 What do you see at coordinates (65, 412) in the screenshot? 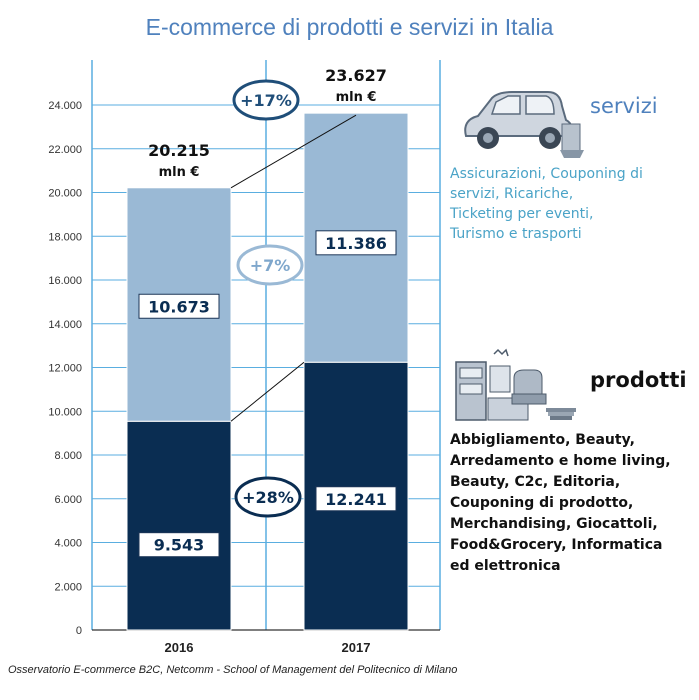
I see `y-tick-label: 10.000` at bounding box center [65, 412].